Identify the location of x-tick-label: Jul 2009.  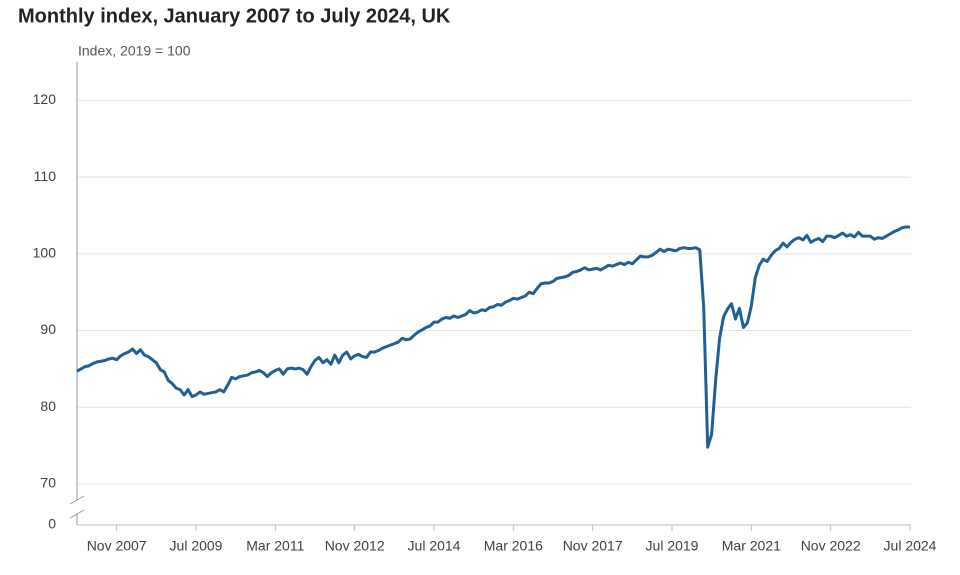
(196, 546).